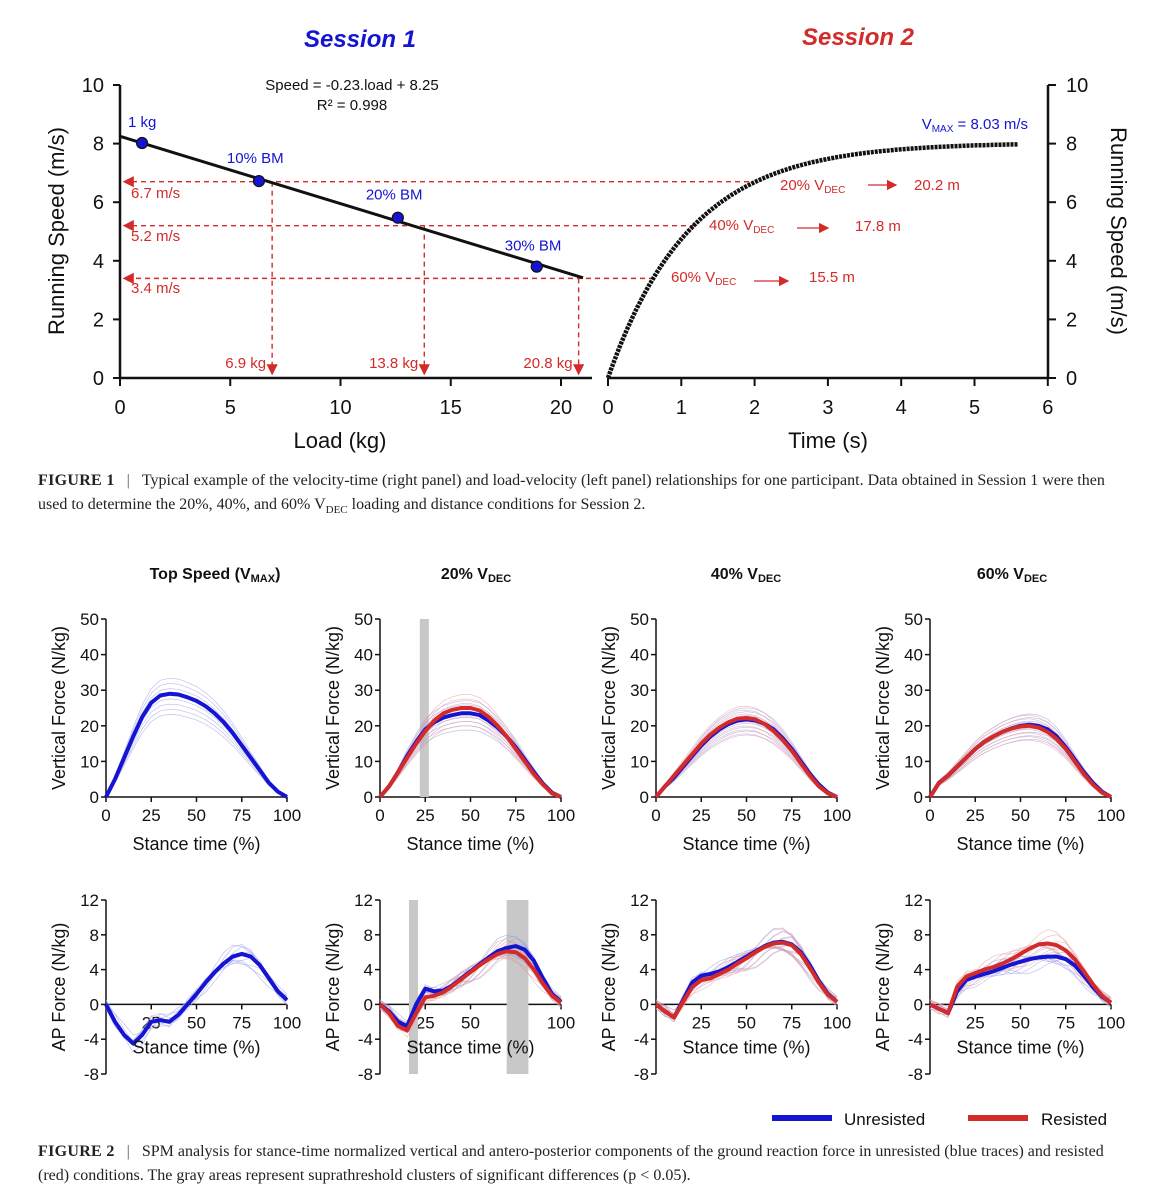 This screenshot has width=1171, height=1200. Describe the element at coordinates (703, 278) in the screenshot. I see `vdec-60-label: 60% VDEC` at that location.